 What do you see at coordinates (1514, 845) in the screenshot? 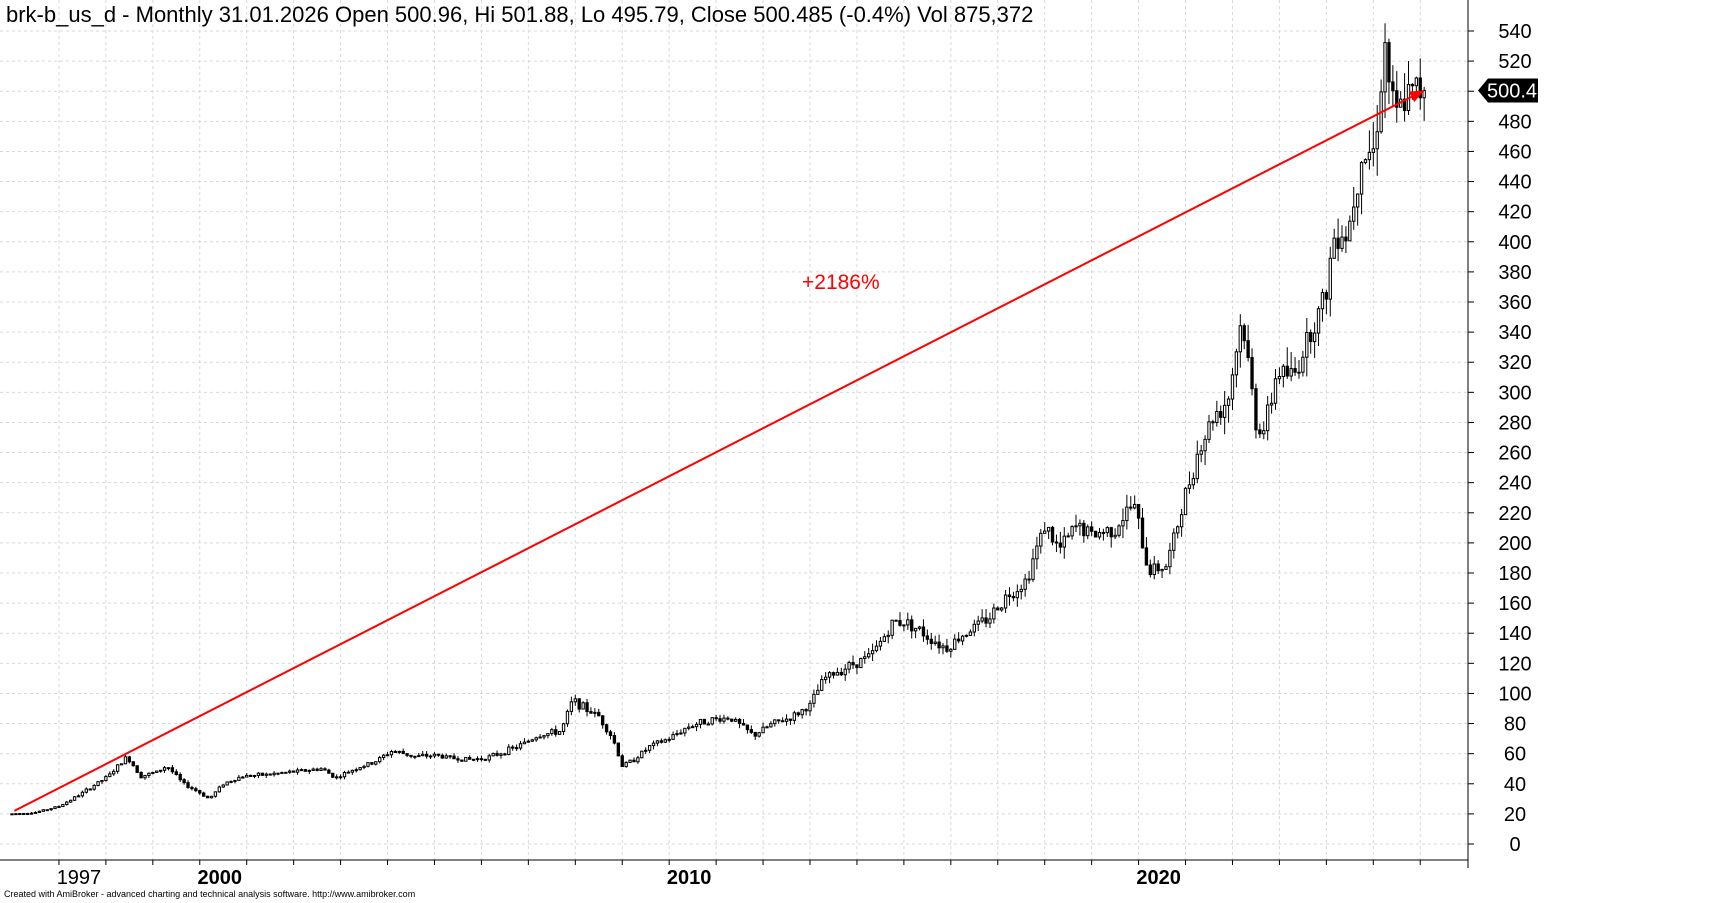
I see `y-tick-label: 0` at bounding box center [1514, 845].